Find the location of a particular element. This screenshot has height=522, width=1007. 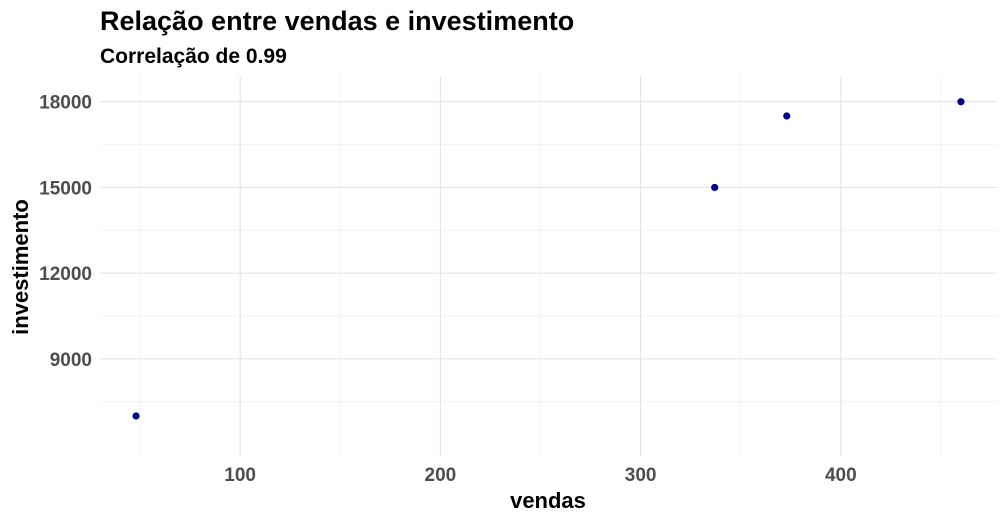

y-tick-label: 18000 is located at coordinates (65, 103).